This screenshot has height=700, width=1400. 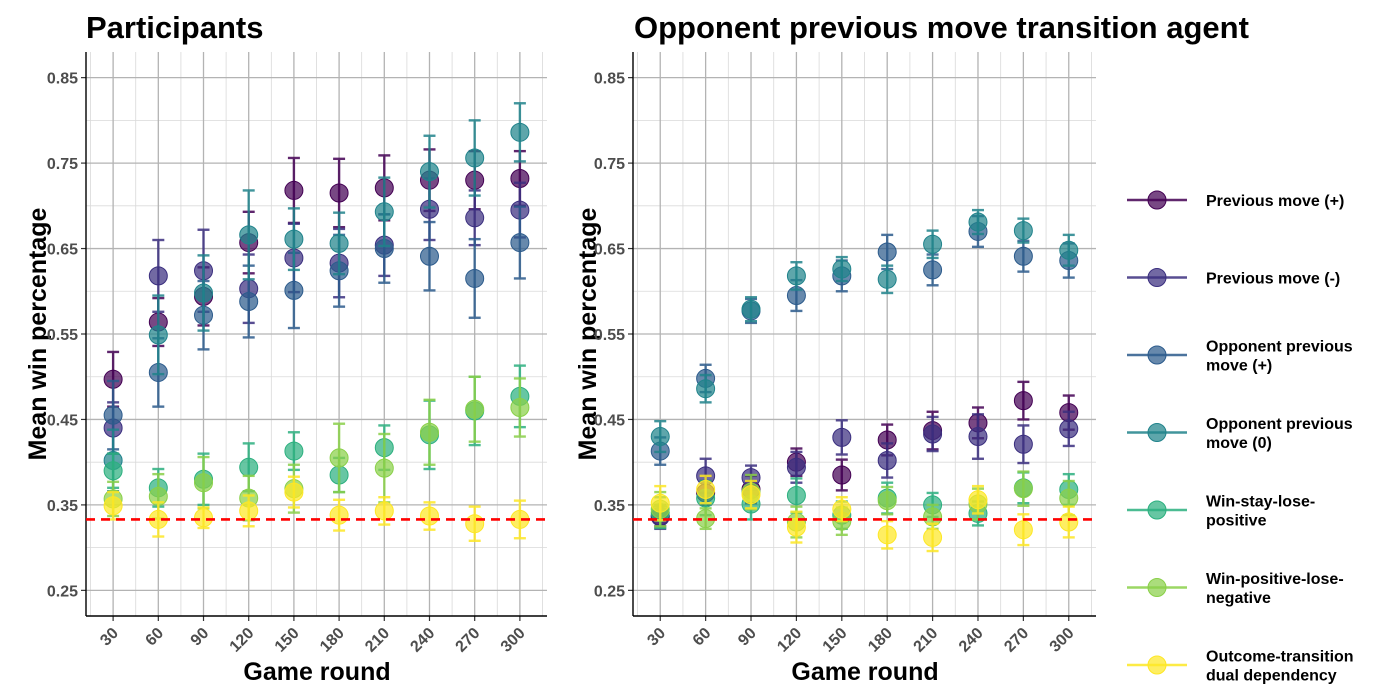 I want to click on x-tick-label: 180, so click(x=332, y=640).